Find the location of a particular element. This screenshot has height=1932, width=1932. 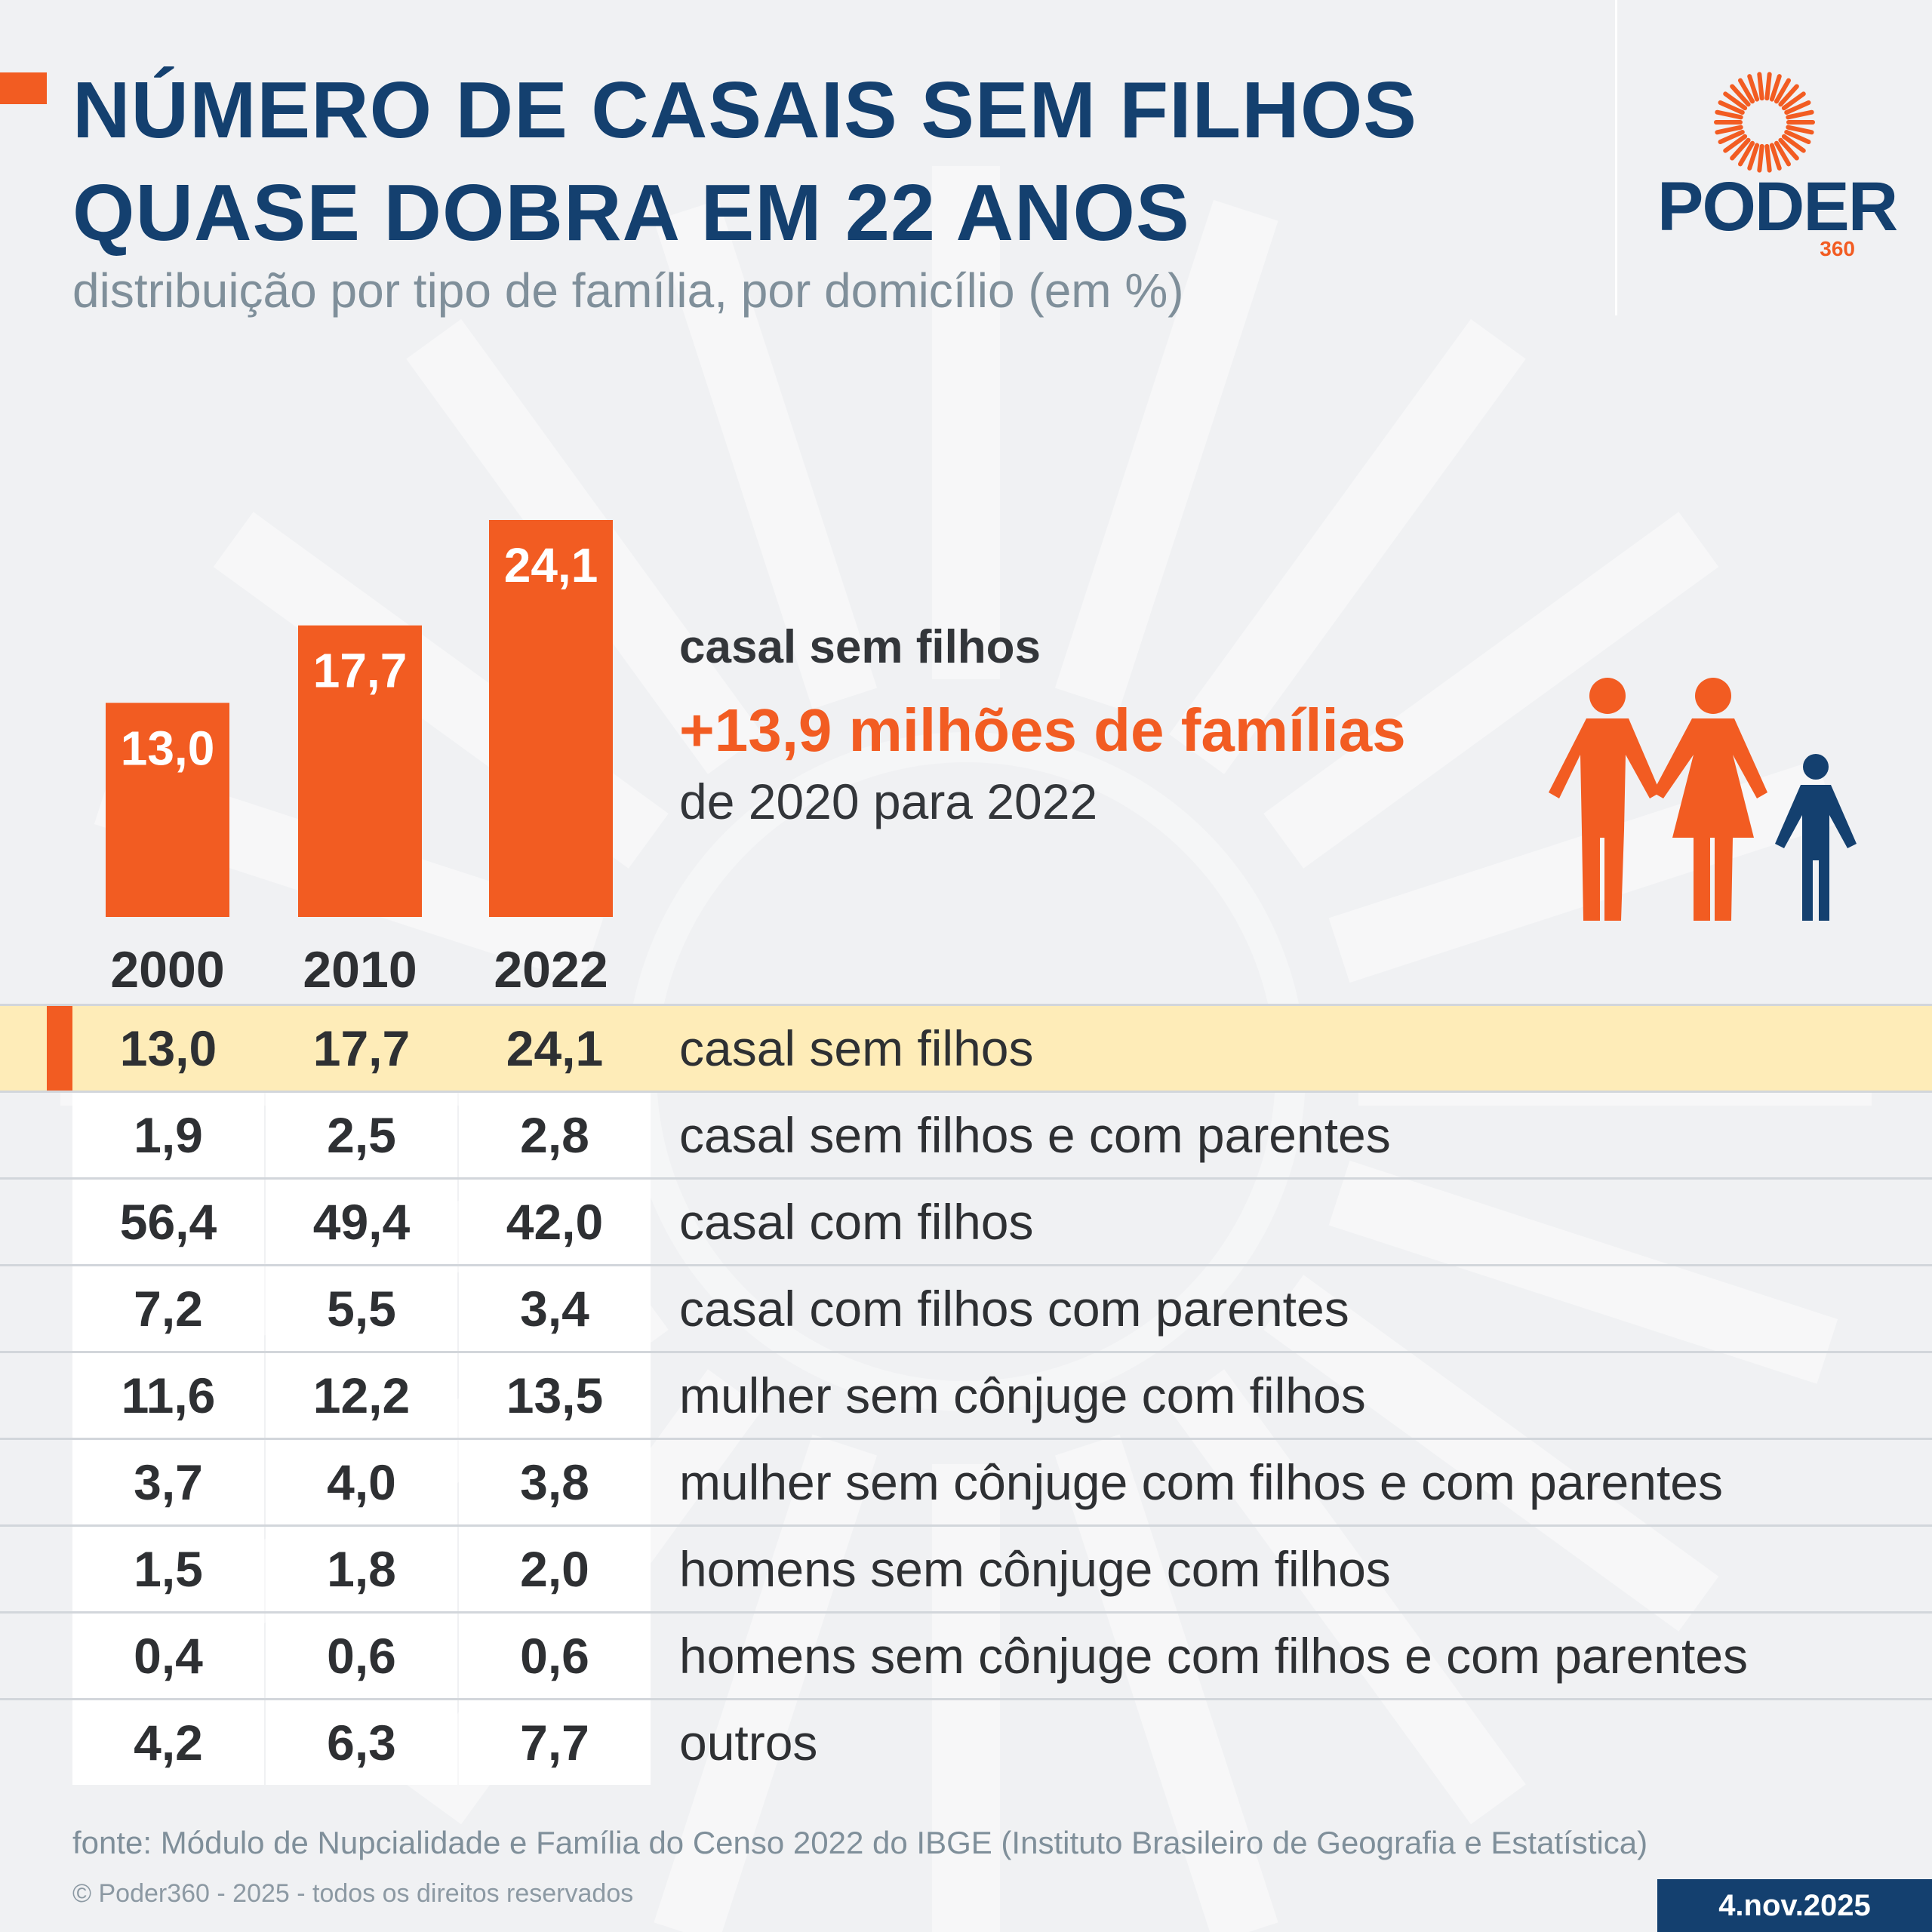

table-cell-2010: 1,8 is located at coordinates (361, 1569).